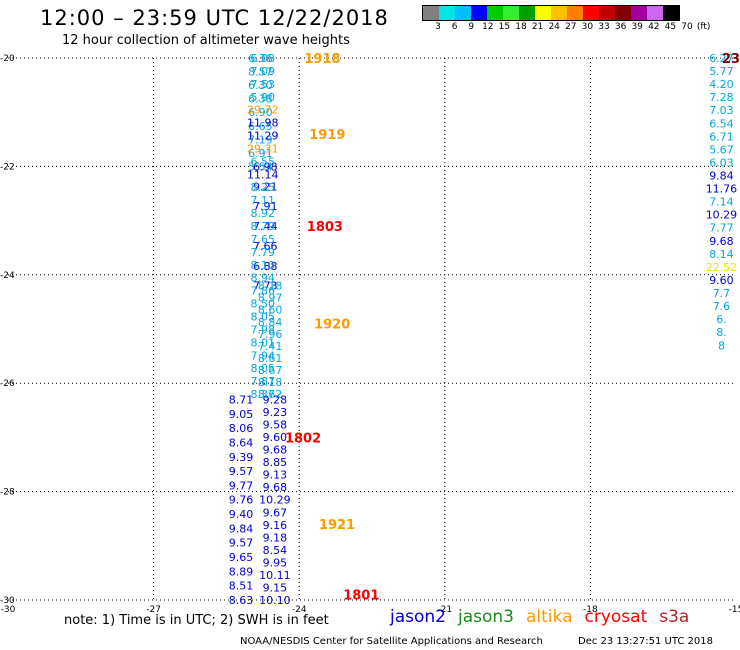  I want to click on wave-height-value: 11.76, so click(722, 189).